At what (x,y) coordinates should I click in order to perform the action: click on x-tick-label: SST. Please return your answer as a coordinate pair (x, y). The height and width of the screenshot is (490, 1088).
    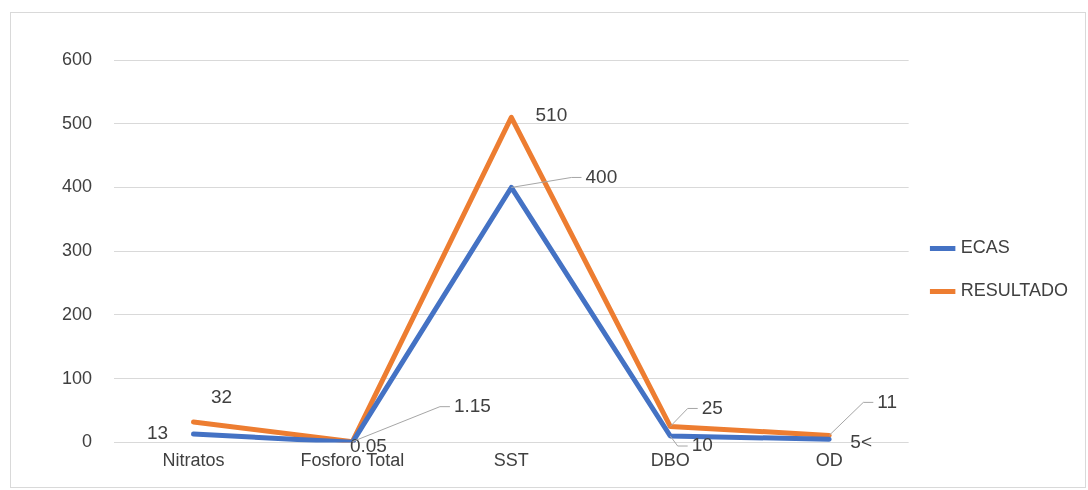
    Looking at the image, I should click on (511, 460).